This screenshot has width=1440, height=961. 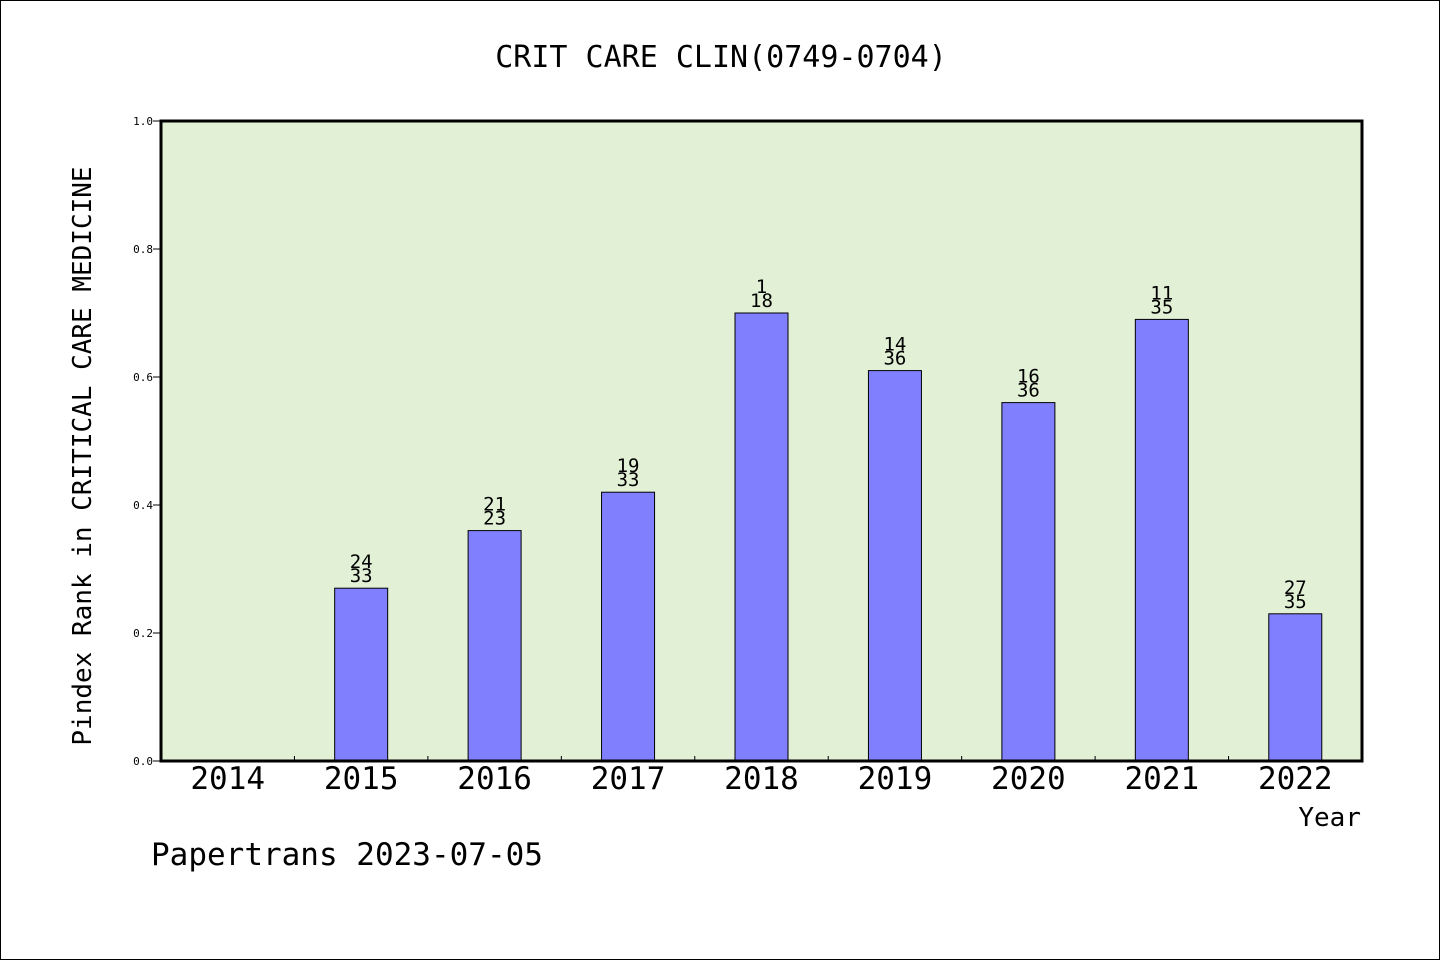 What do you see at coordinates (143, 761) in the screenshot?
I see `y-tick-label: 0.0` at bounding box center [143, 761].